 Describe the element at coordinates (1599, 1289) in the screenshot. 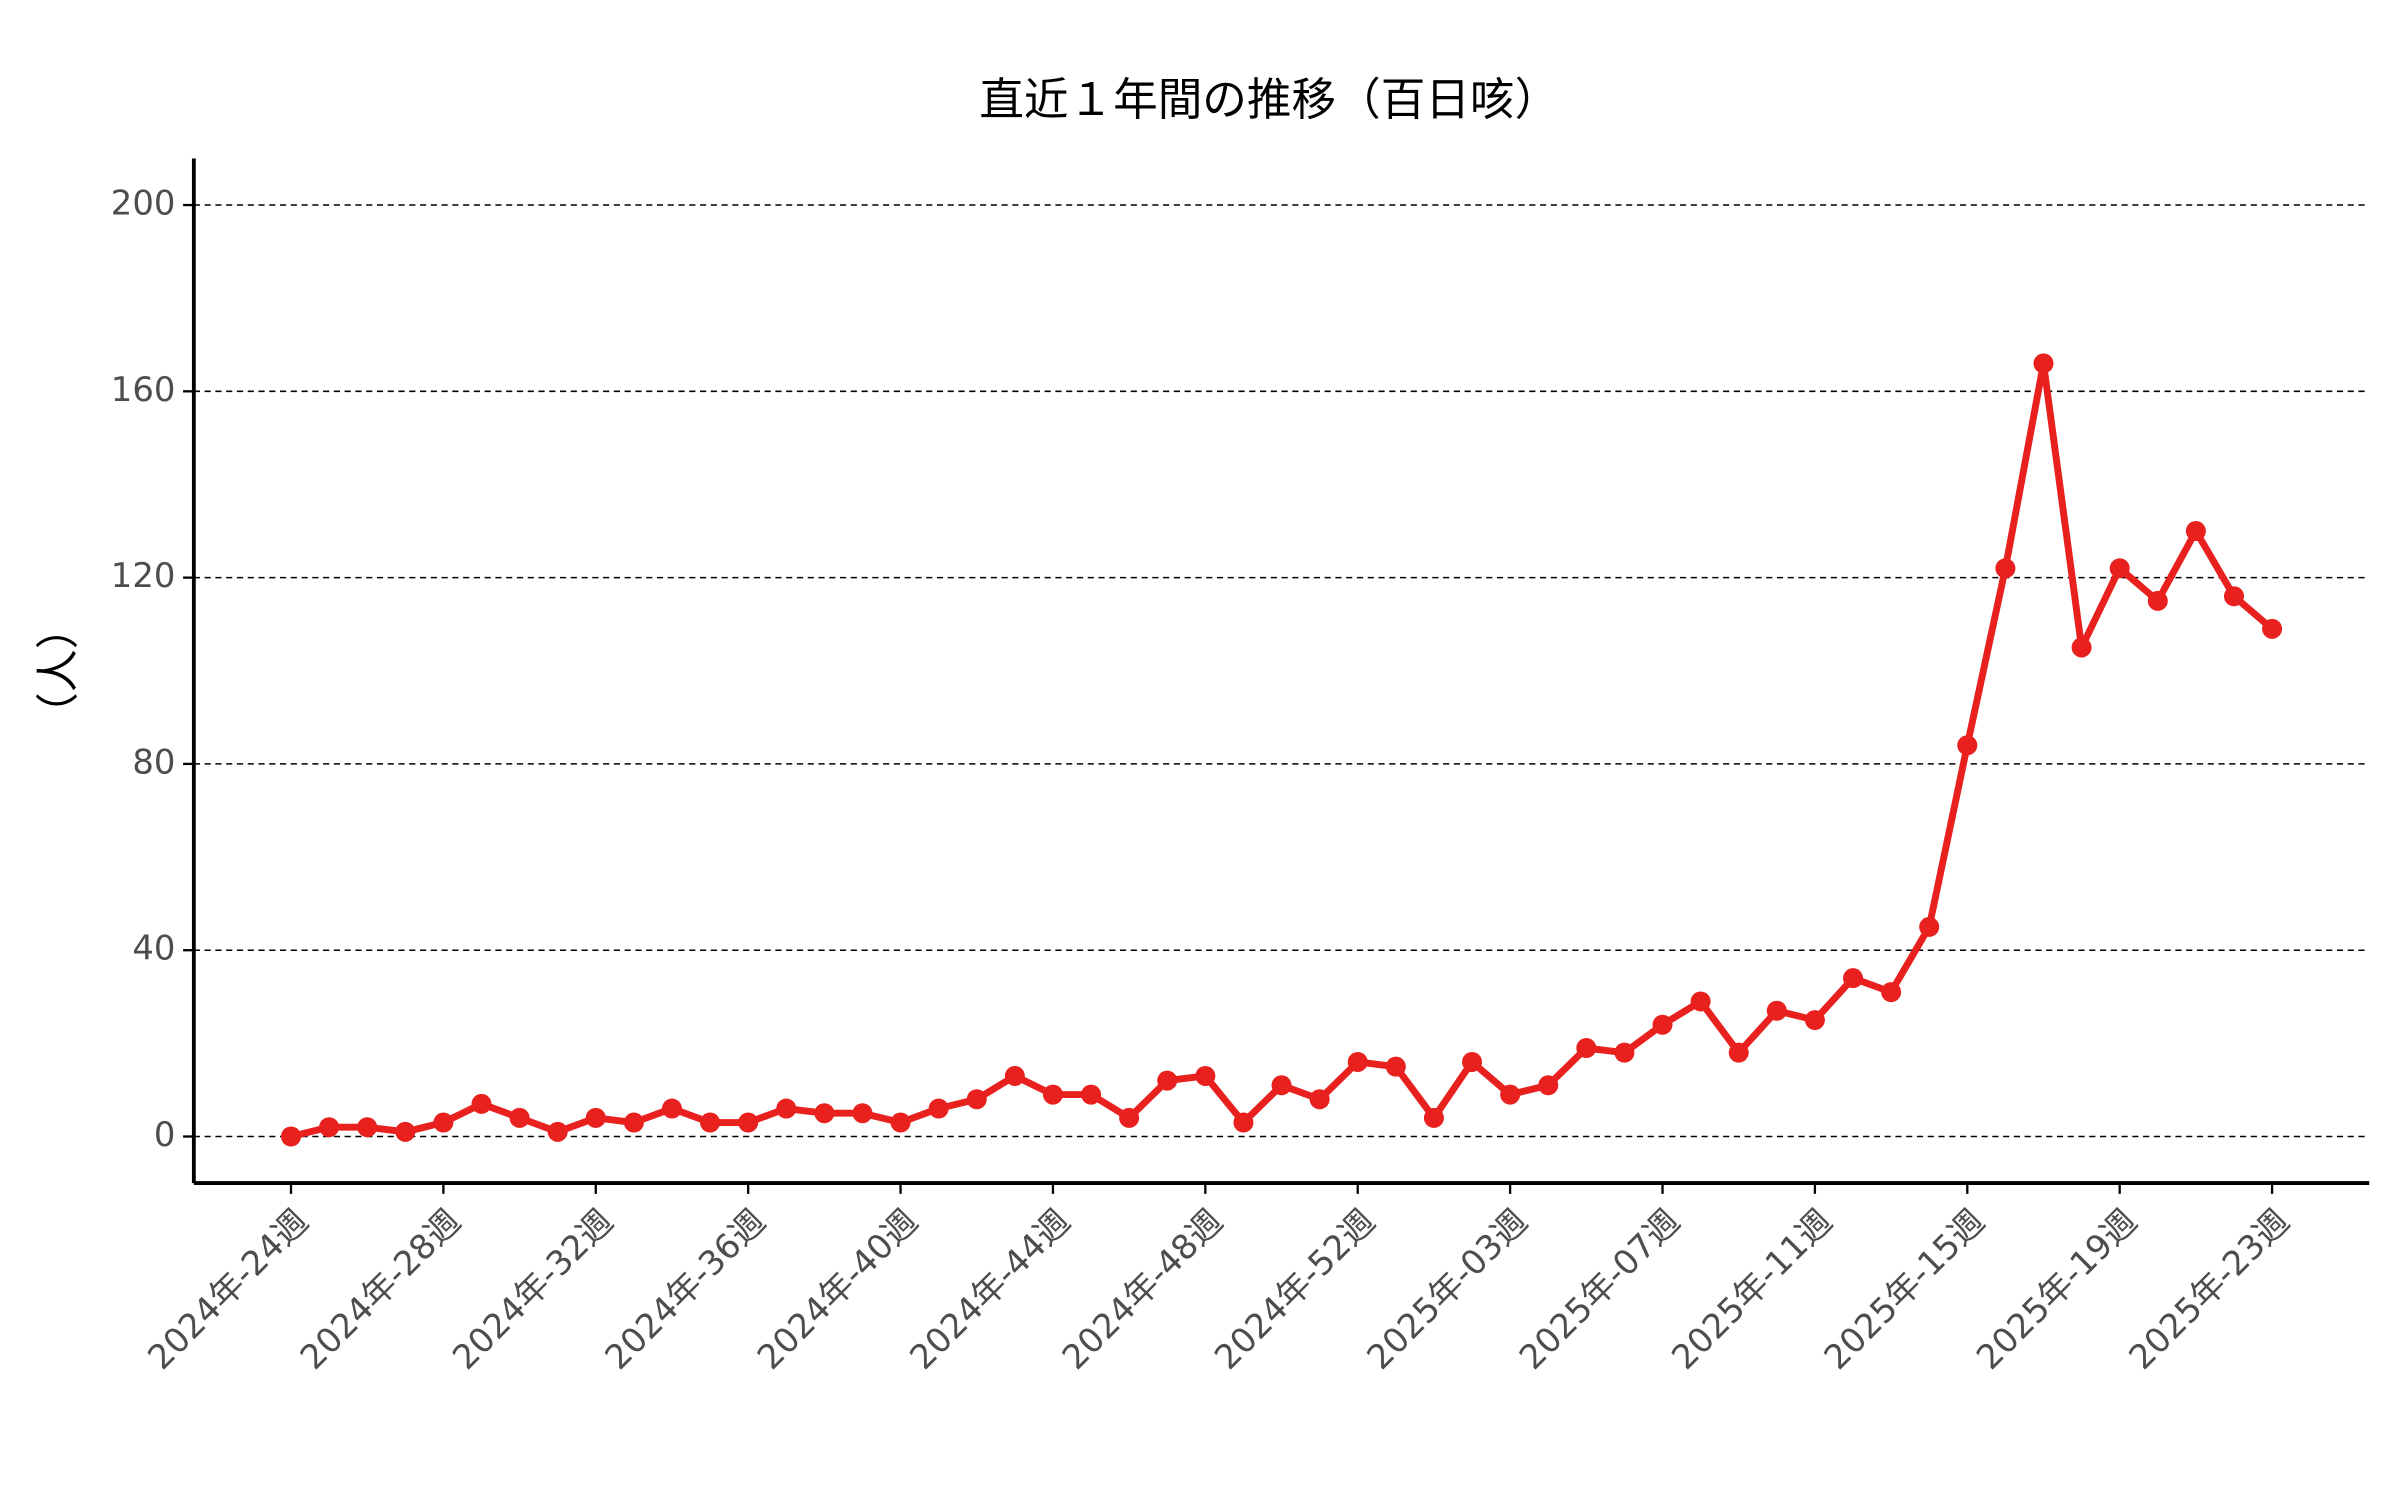

I see `x-tick-label: 2025年-07週` at that location.